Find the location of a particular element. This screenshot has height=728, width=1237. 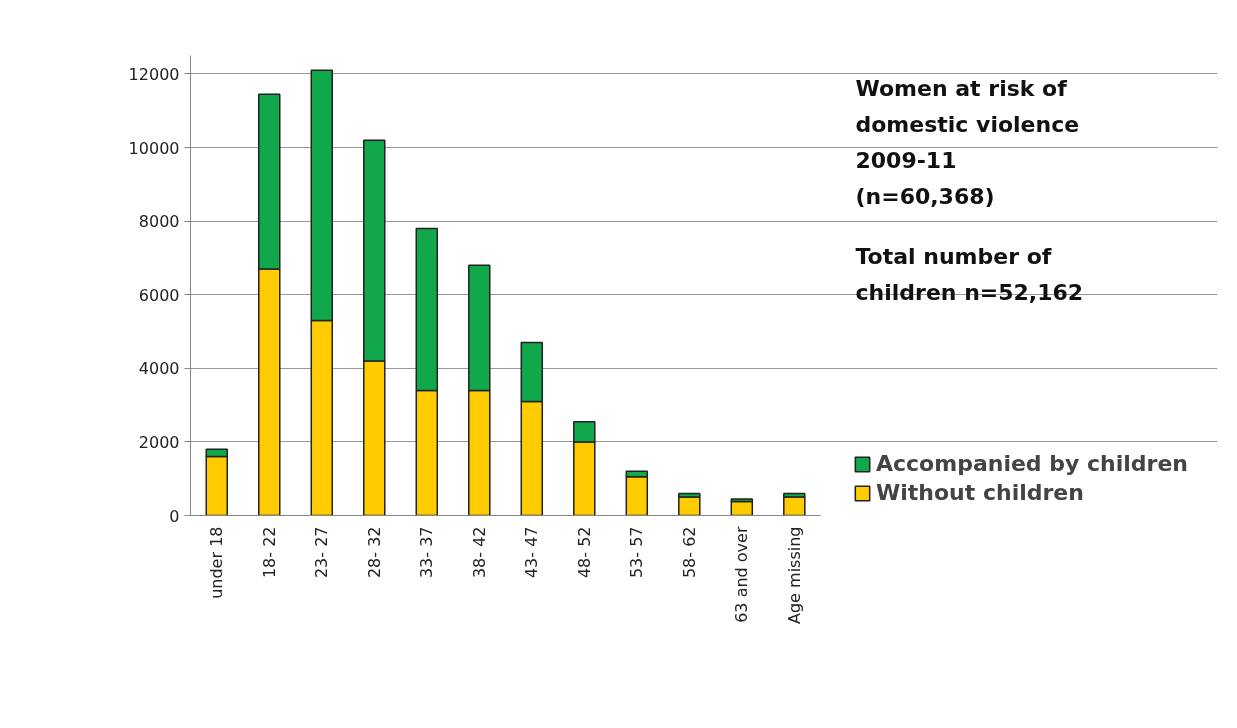

x-tick-label: 53- 57 is located at coordinates (637, 552).